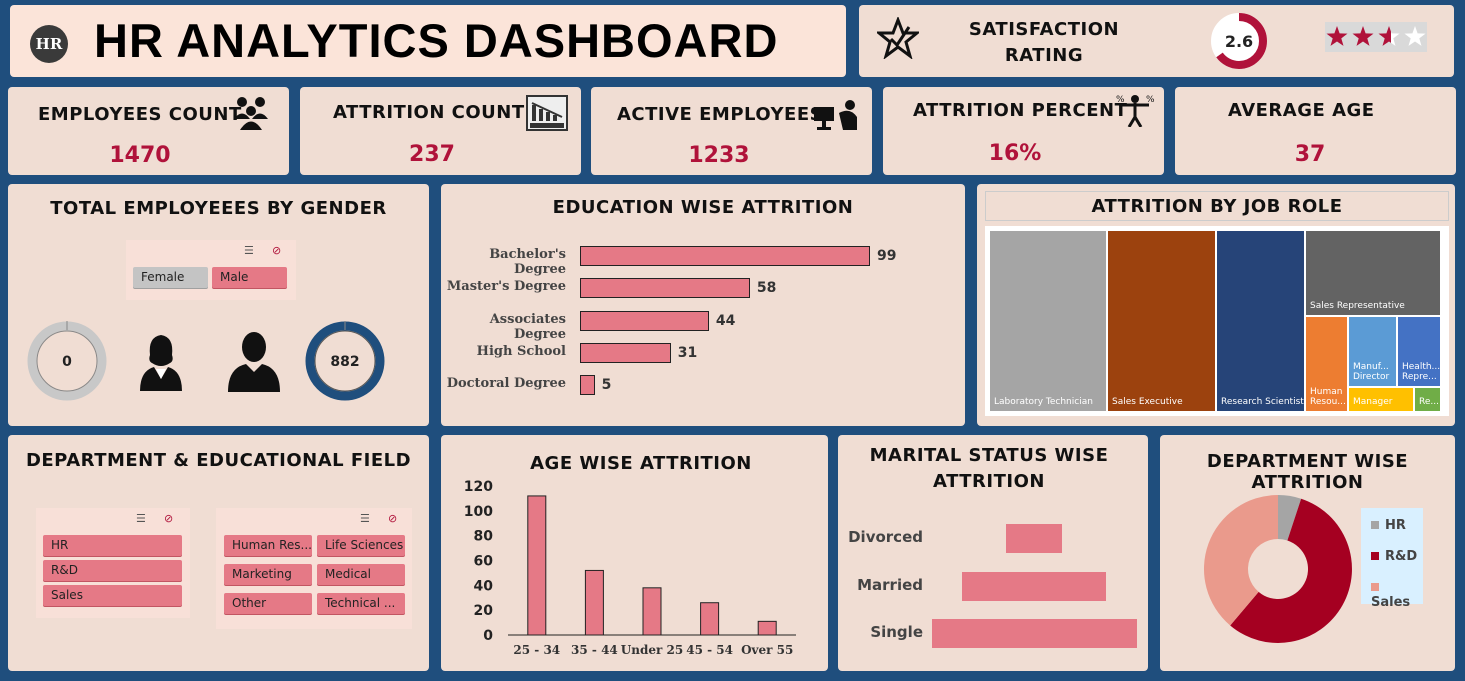 The width and height of the screenshot is (1465, 681). Describe the element at coordinates (989, 455) in the screenshot. I see `marital-title-line1: MARITAL STATUS WISE` at that location.